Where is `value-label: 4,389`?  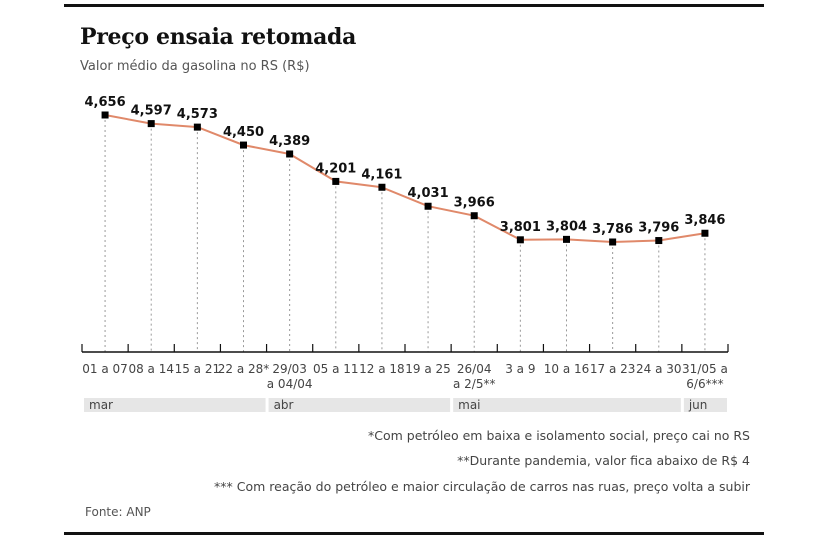
value-label: 4,389 is located at coordinates (289, 141).